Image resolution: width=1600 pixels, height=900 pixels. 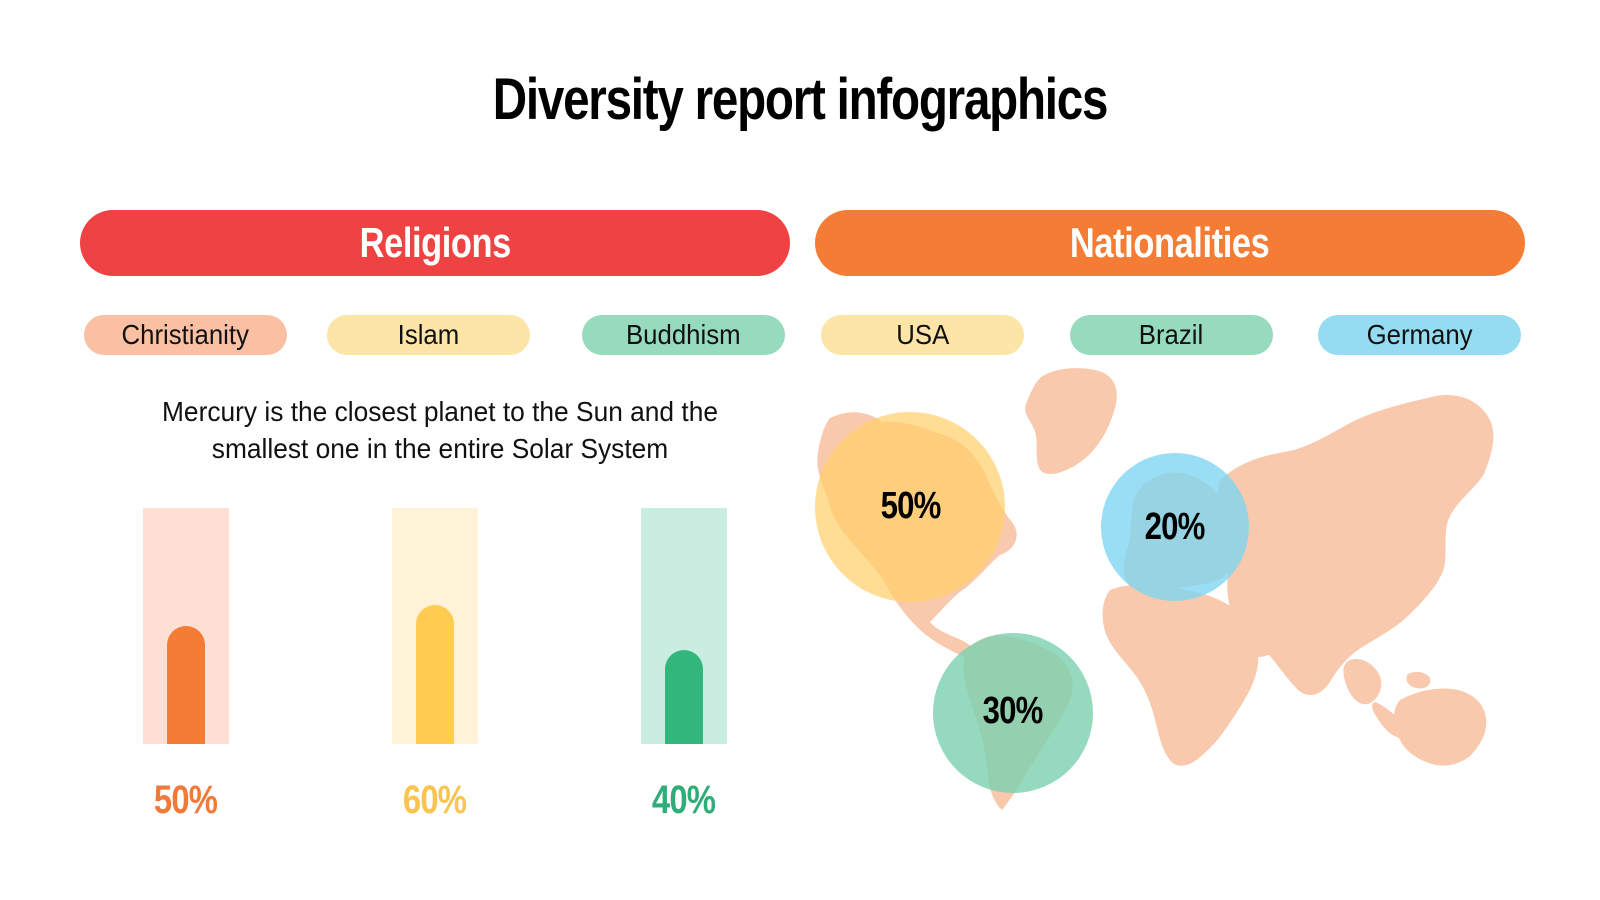 I want to click on legend-buddhism: Buddhism, so click(x=683, y=335).